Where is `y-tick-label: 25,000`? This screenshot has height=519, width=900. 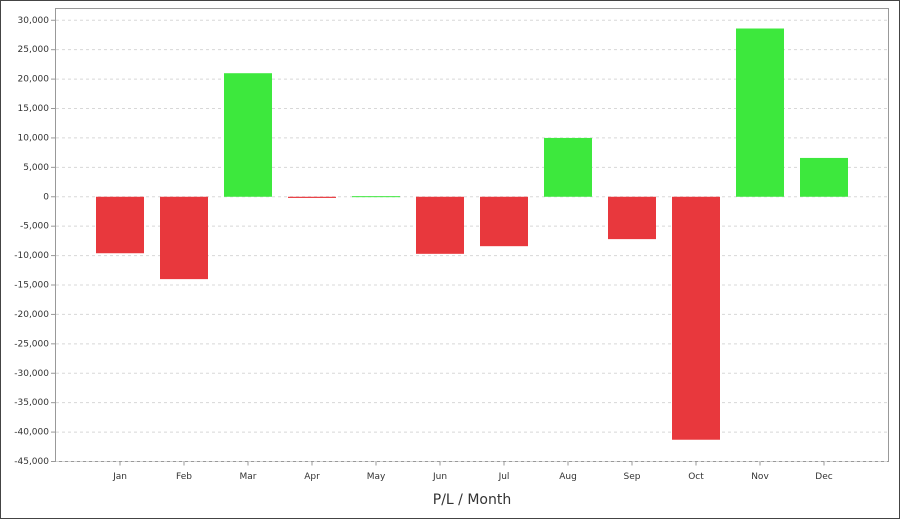 y-tick-label: 25,000 is located at coordinates (34, 50).